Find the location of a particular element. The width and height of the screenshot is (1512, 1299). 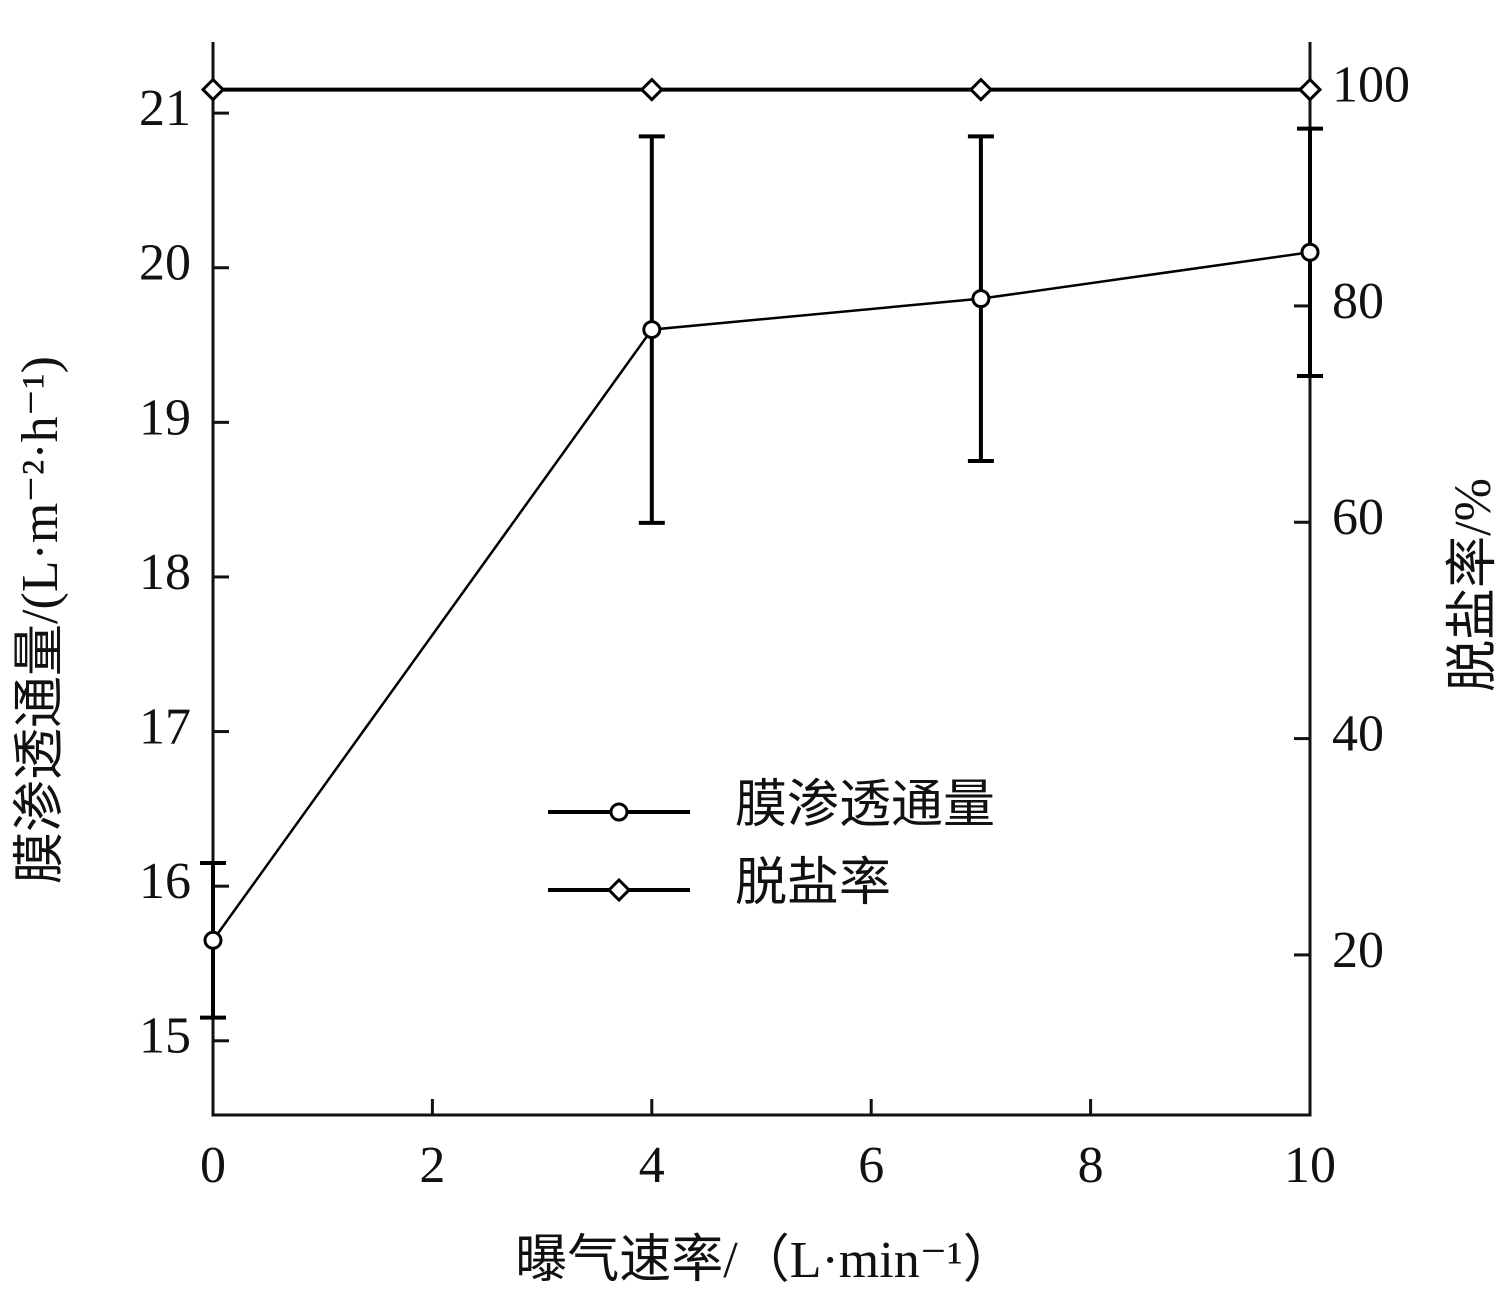

y-tick-label: 19 is located at coordinates (165, 417).